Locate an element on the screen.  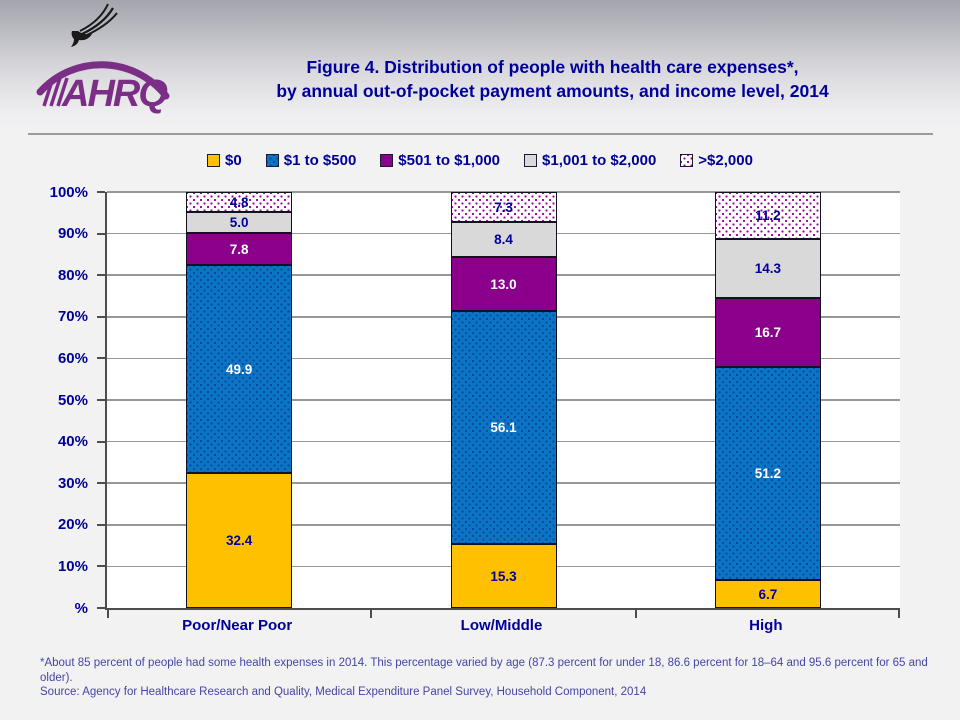
segment-value-label: 4.8 is located at coordinates (239, 202).